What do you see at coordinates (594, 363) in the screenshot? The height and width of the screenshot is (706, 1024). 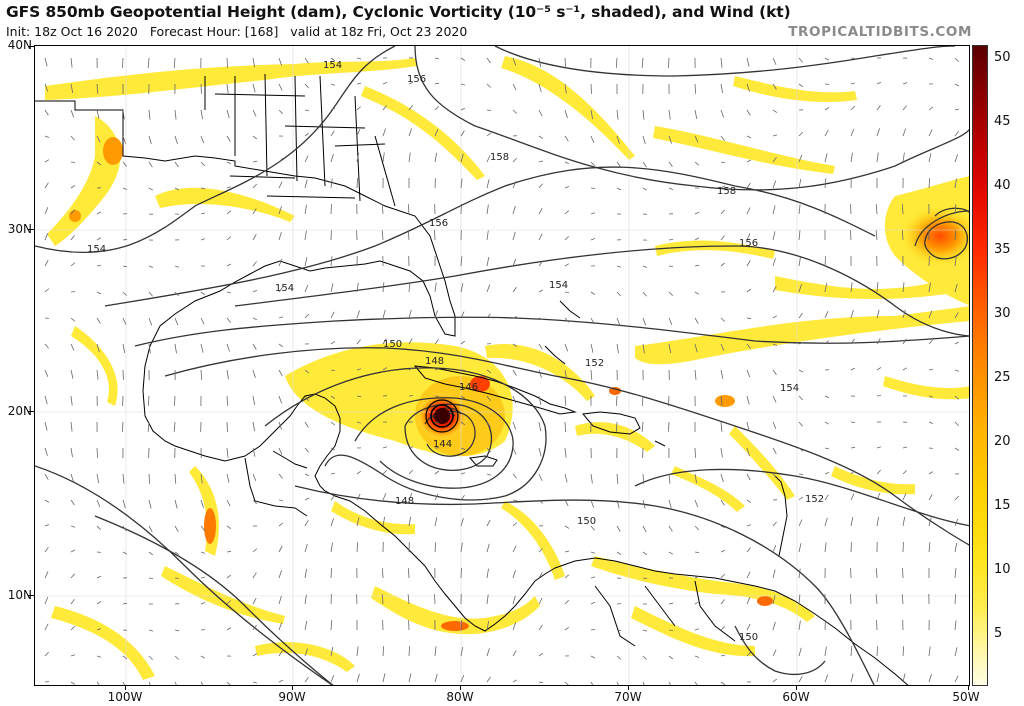 I see `height-label: 152` at bounding box center [594, 363].